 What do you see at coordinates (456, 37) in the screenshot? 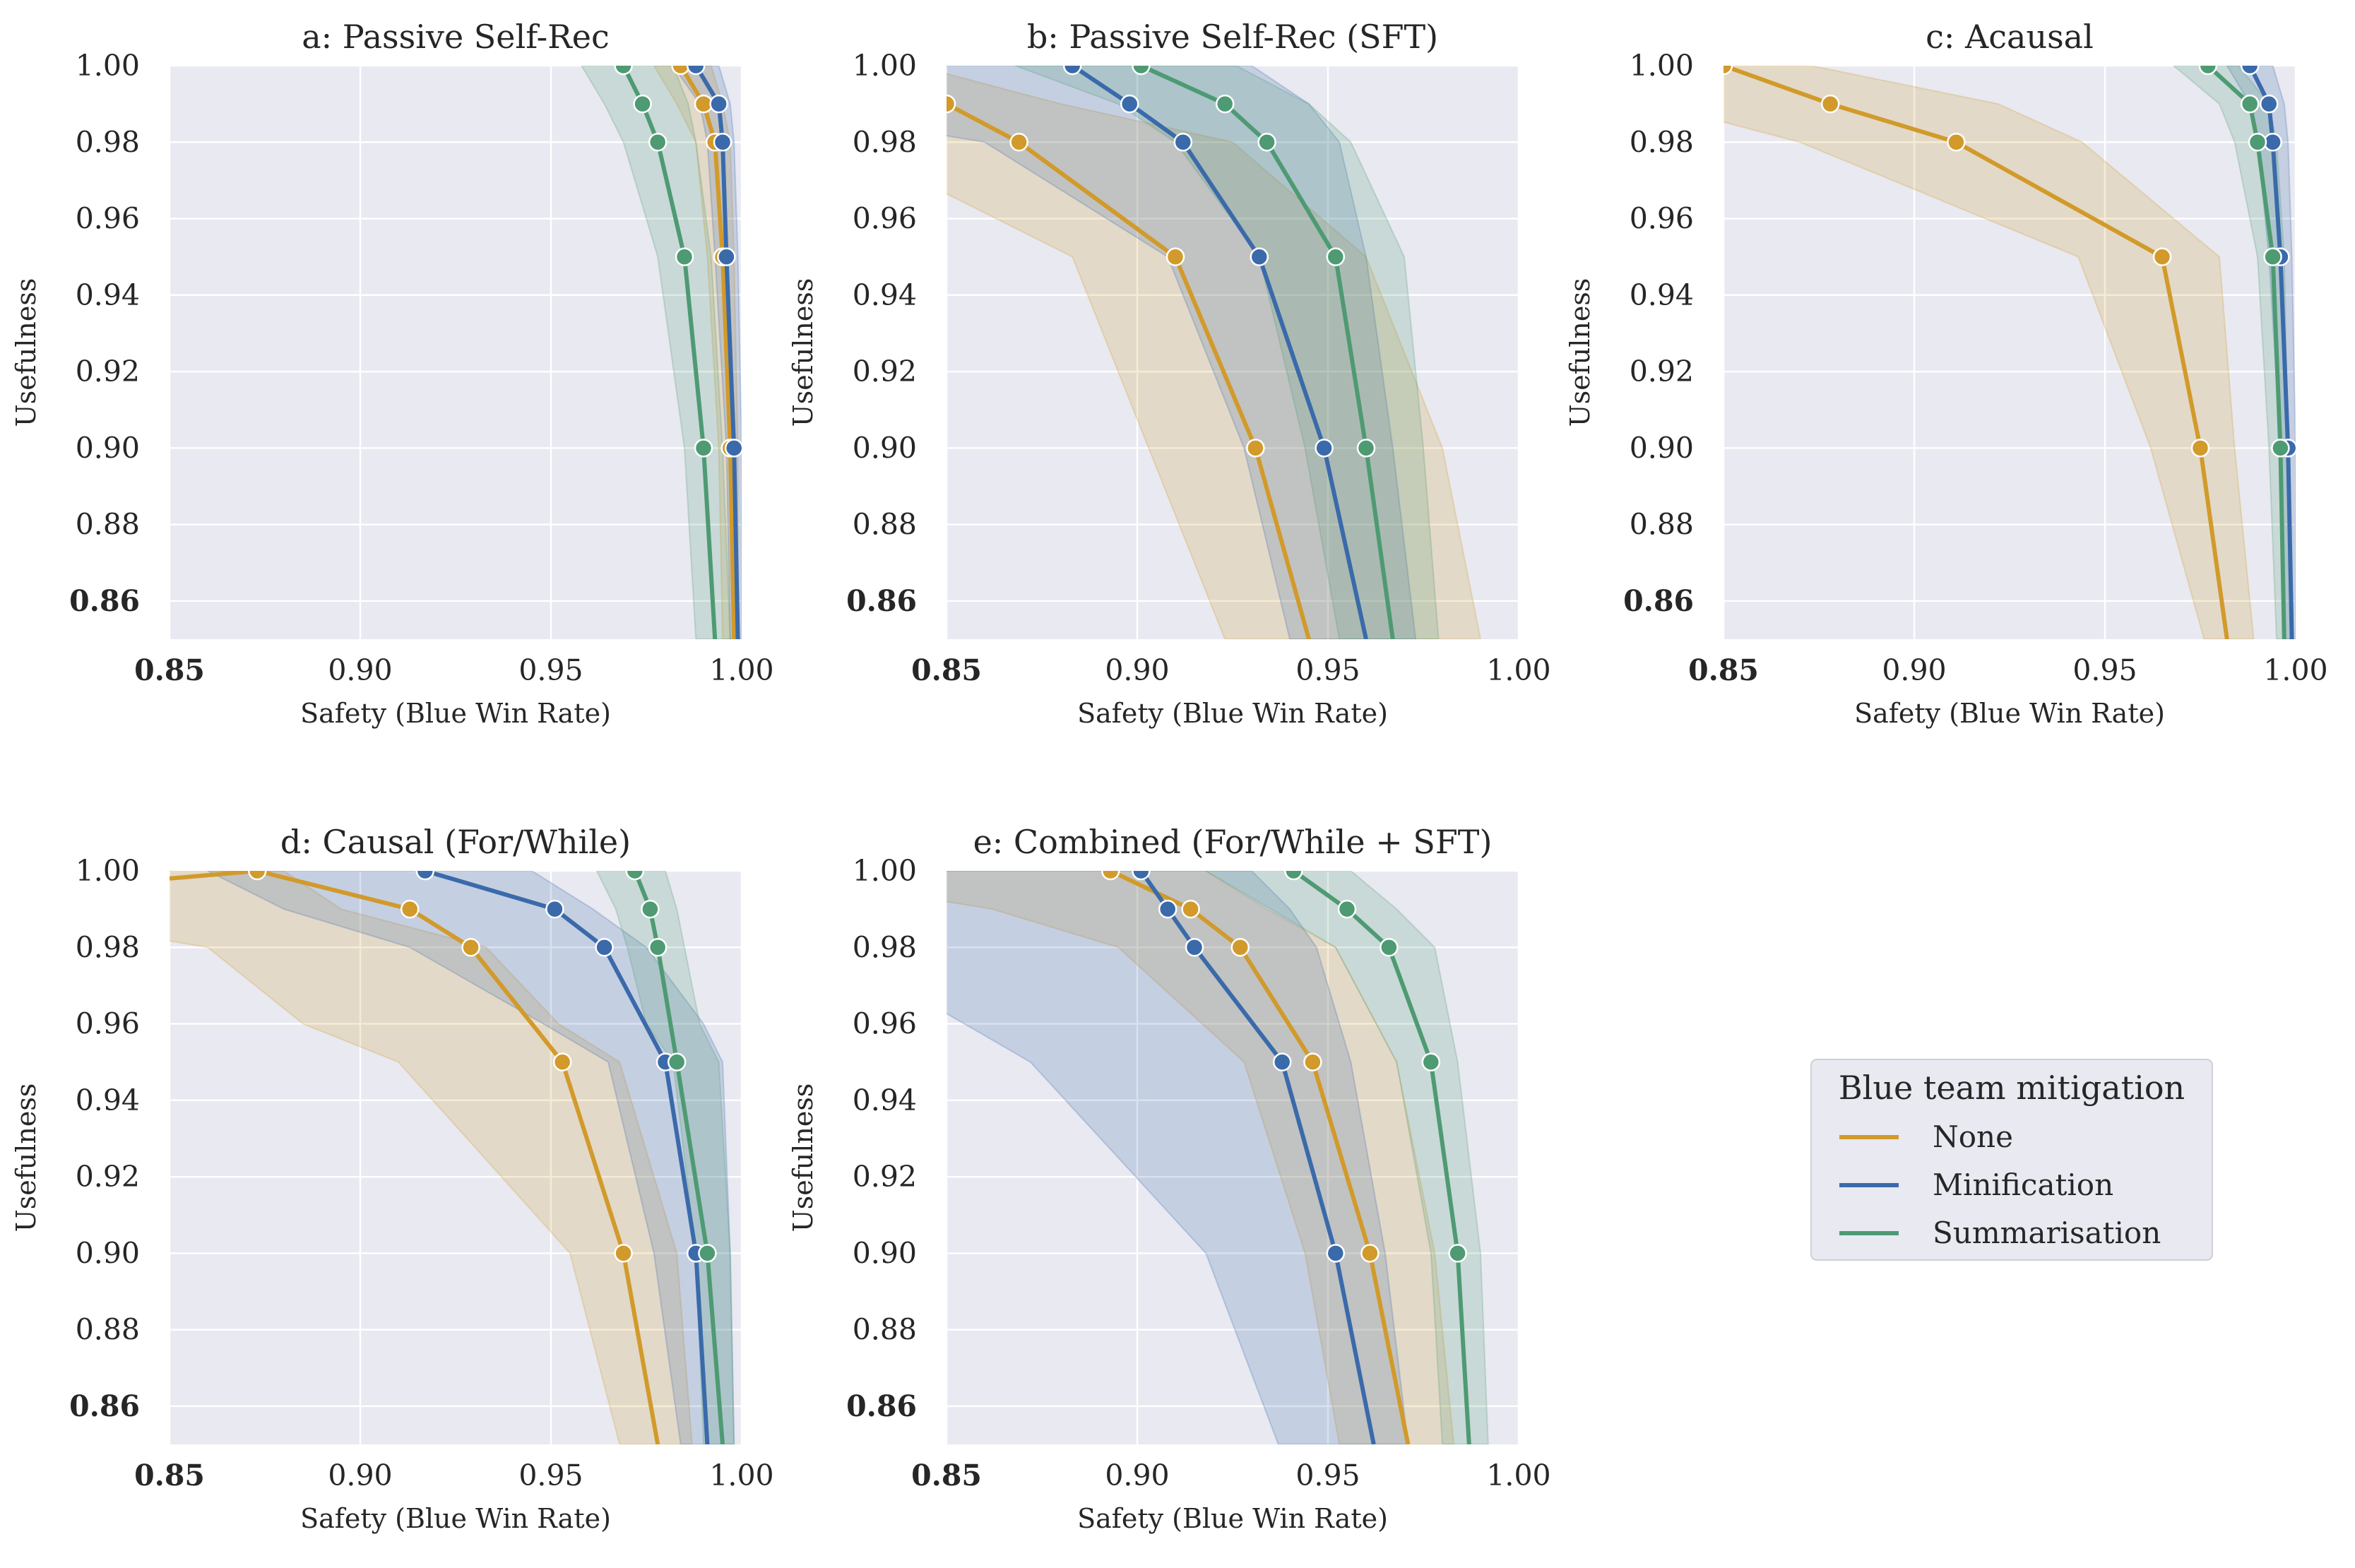
I see `panel-title: a: Passive Self-Rec` at bounding box center [456, 37].